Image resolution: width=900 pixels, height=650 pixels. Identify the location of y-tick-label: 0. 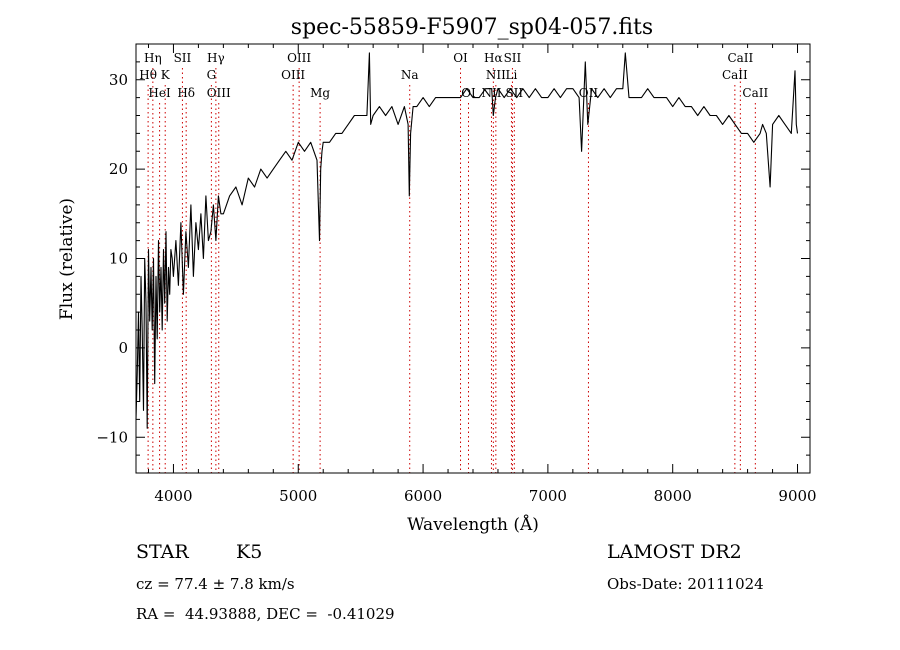
(123, 348).